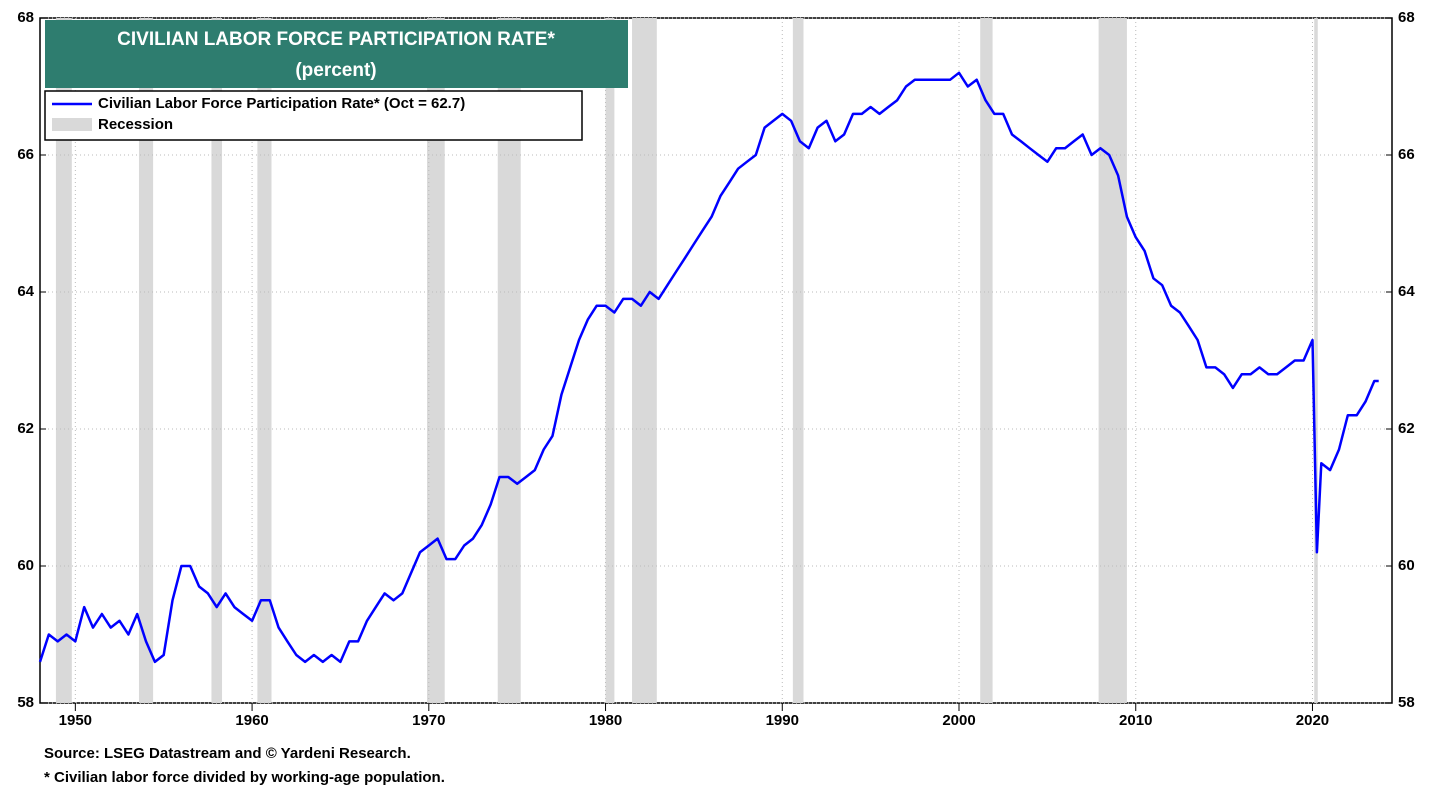  Describe the element at coordinates (25, 17) in the screenshot. I see `y-tick-label: 68` at that location.